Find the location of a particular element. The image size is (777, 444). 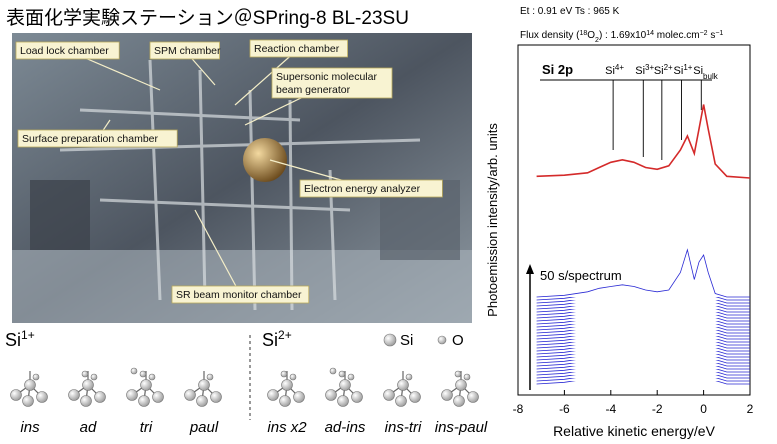

x-tick-label: -4 is located at coordinates (610, 409).